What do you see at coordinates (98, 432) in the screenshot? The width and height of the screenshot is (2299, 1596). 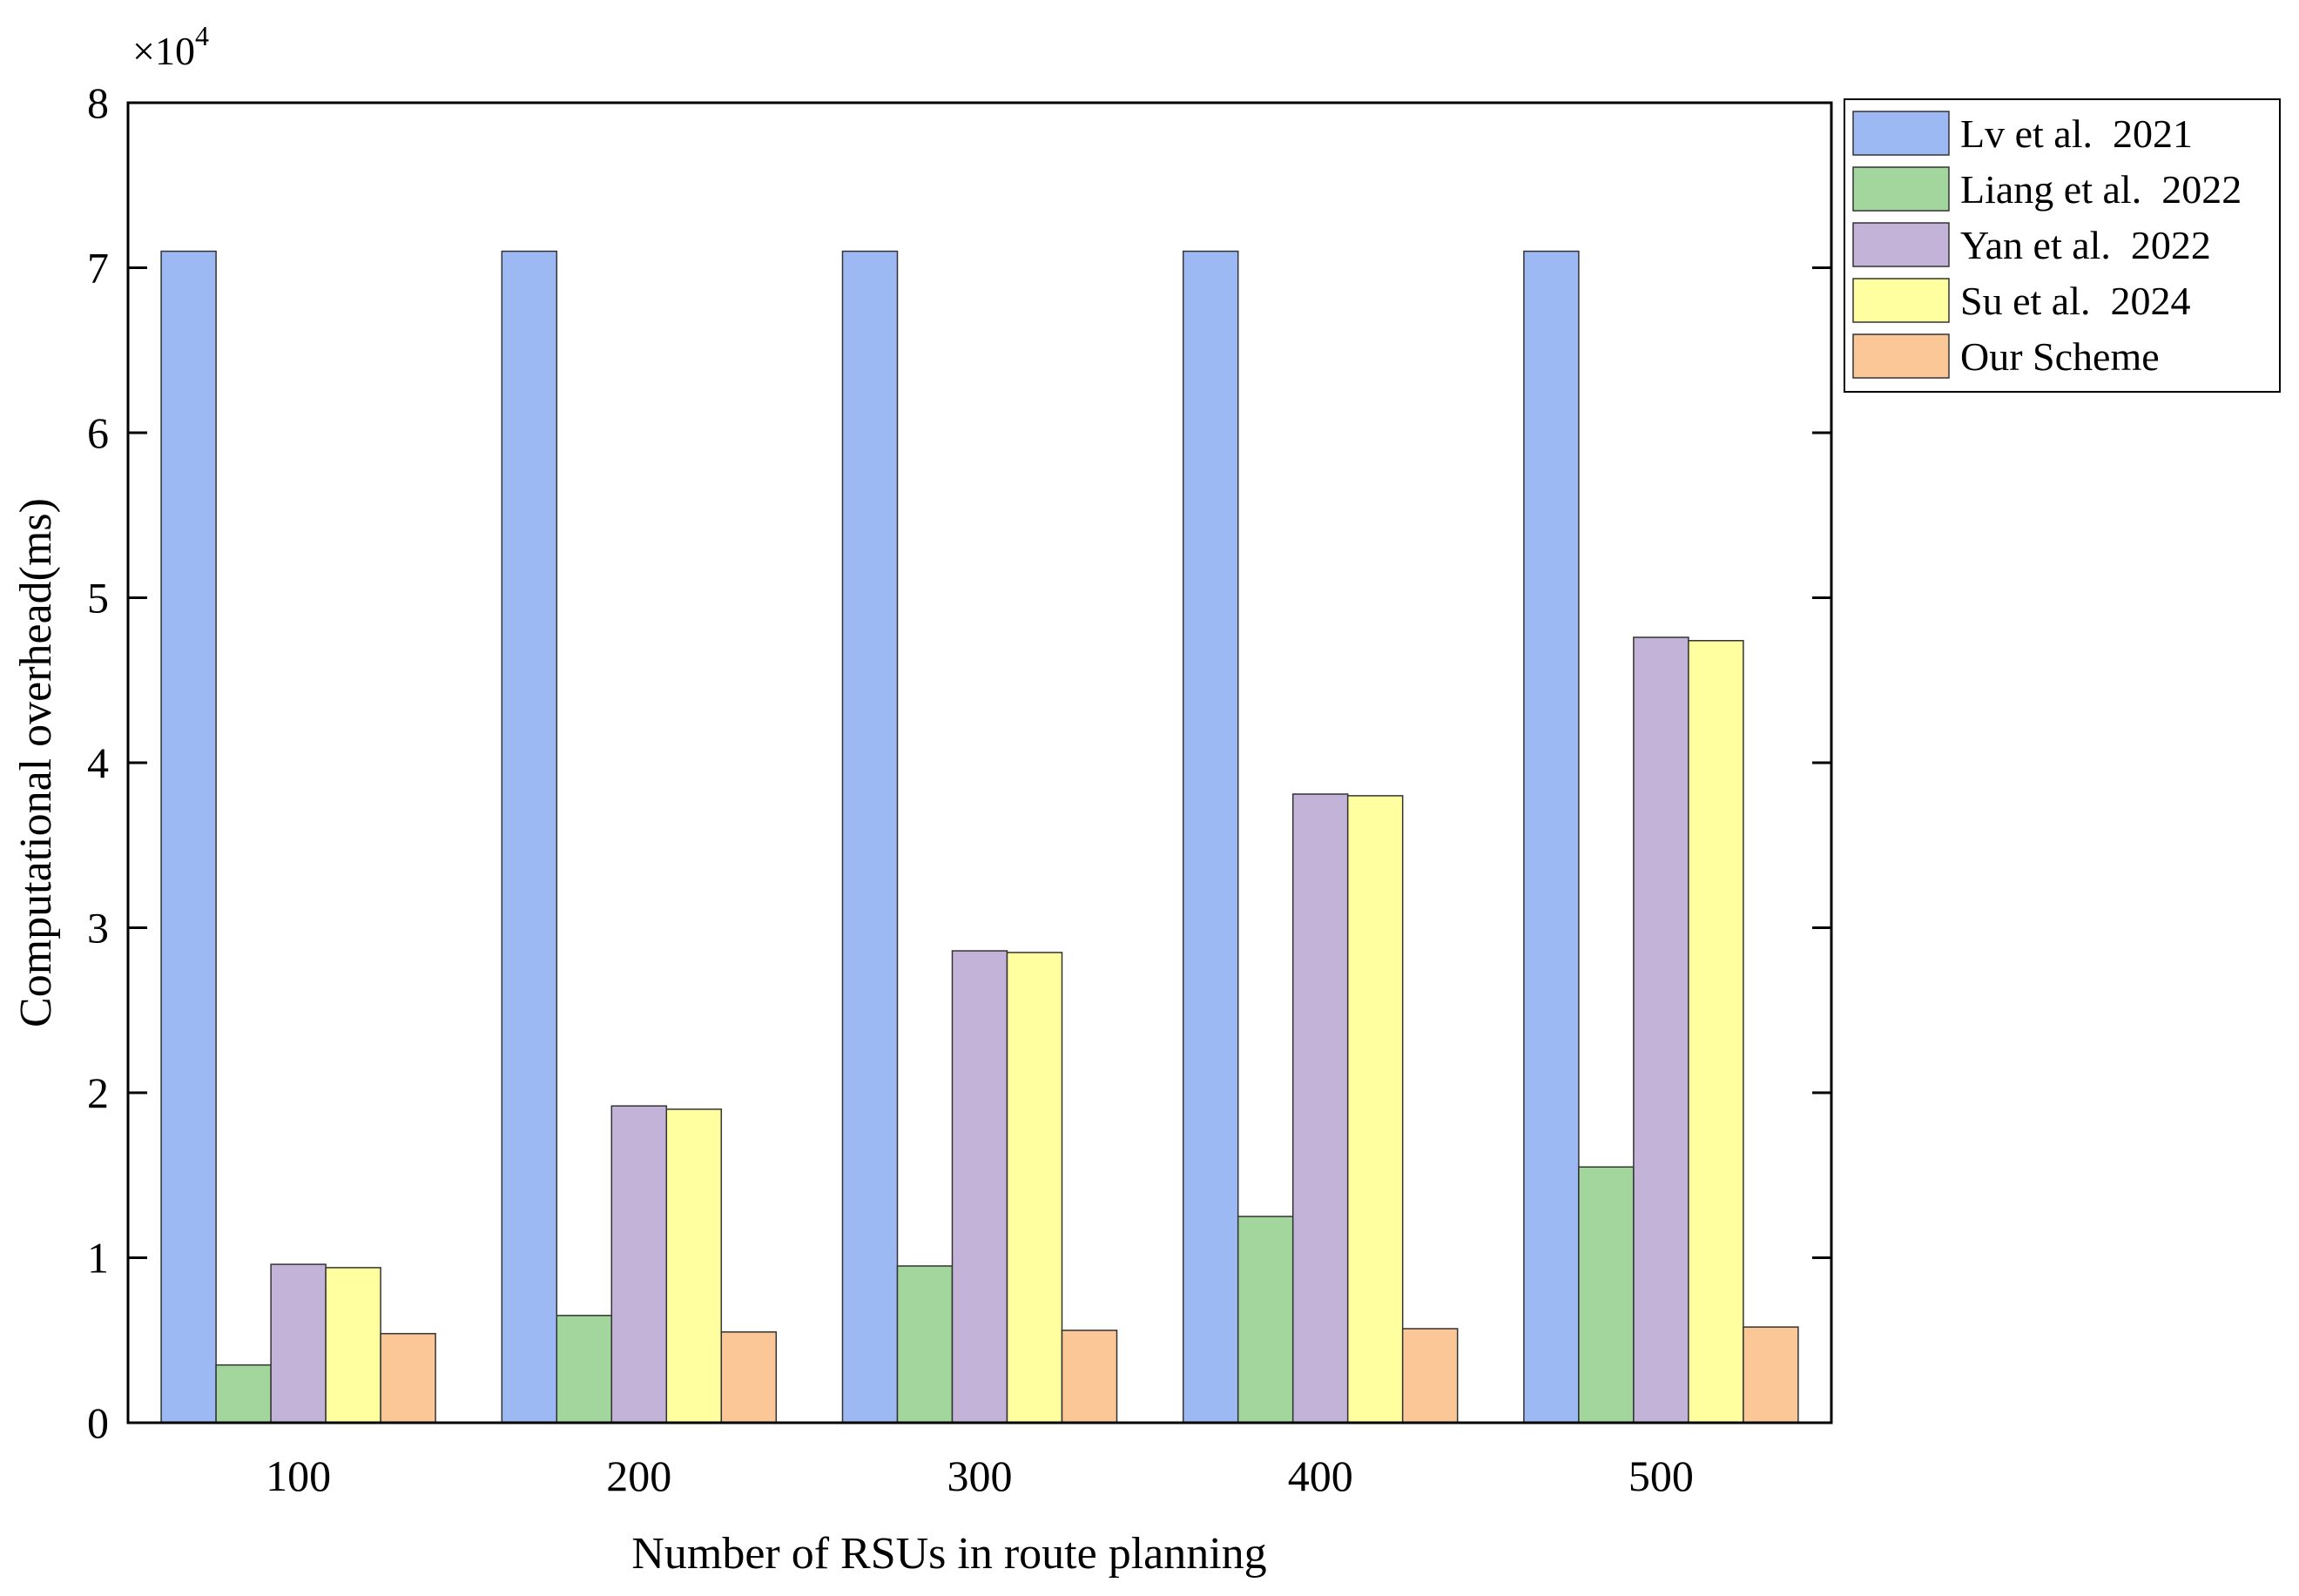 I see `y-tick-label: 6` at bounding box center [98, 432].